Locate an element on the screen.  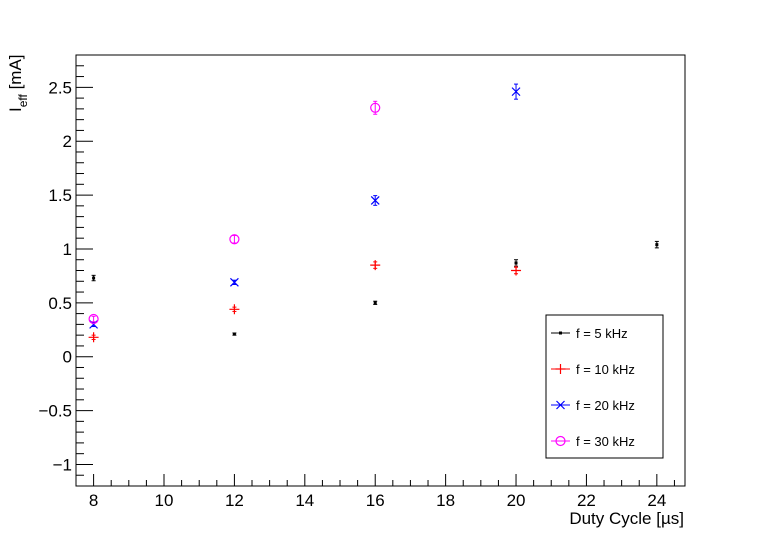
y-tick-label: 2.5 is located at coordinates (60, 87).